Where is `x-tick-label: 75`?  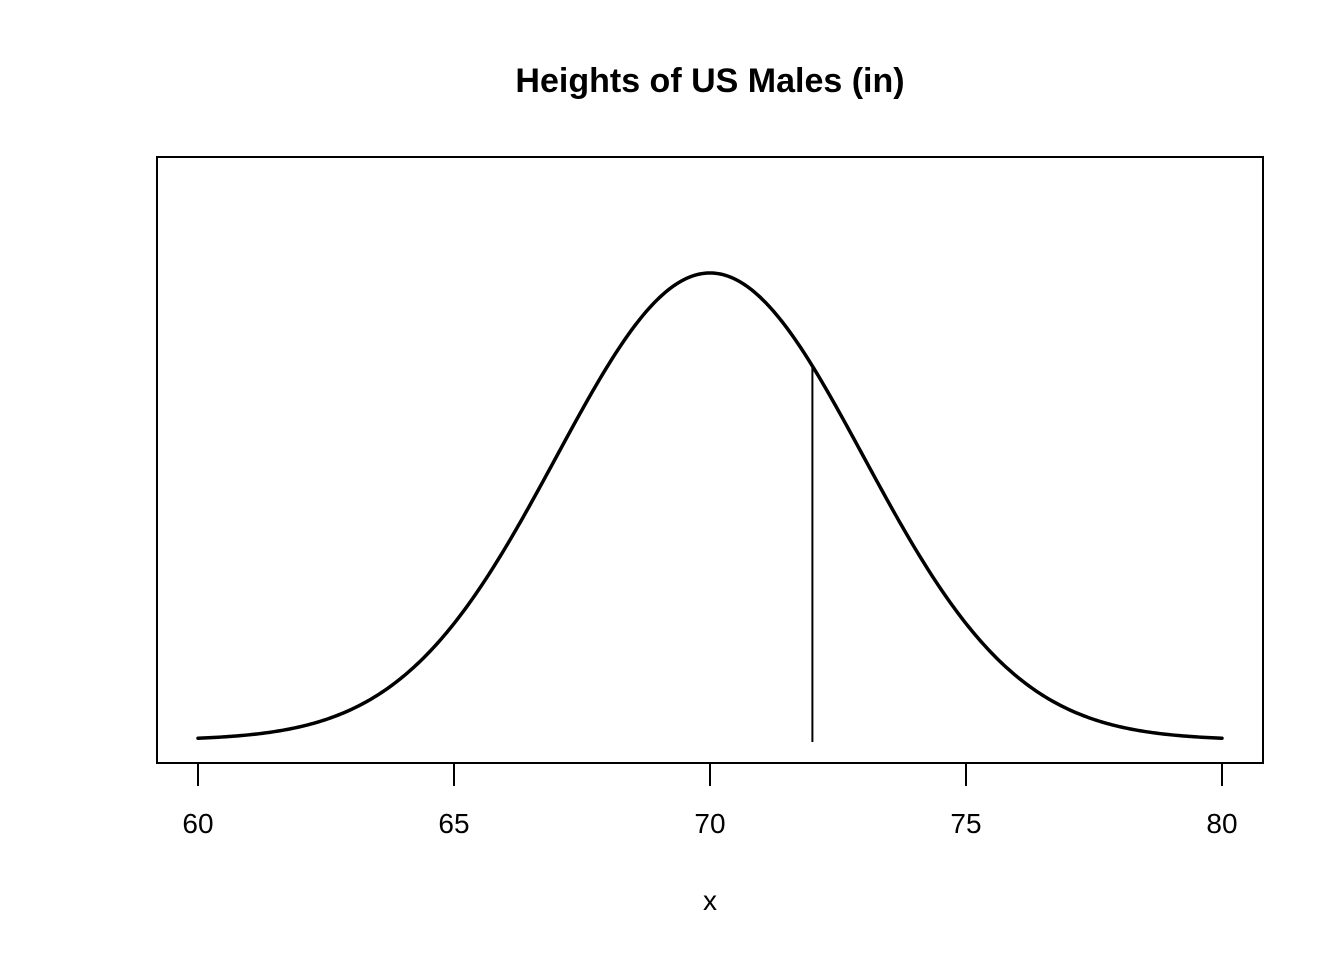
x-tick-label: 75 is located at coordinates (965, 823).